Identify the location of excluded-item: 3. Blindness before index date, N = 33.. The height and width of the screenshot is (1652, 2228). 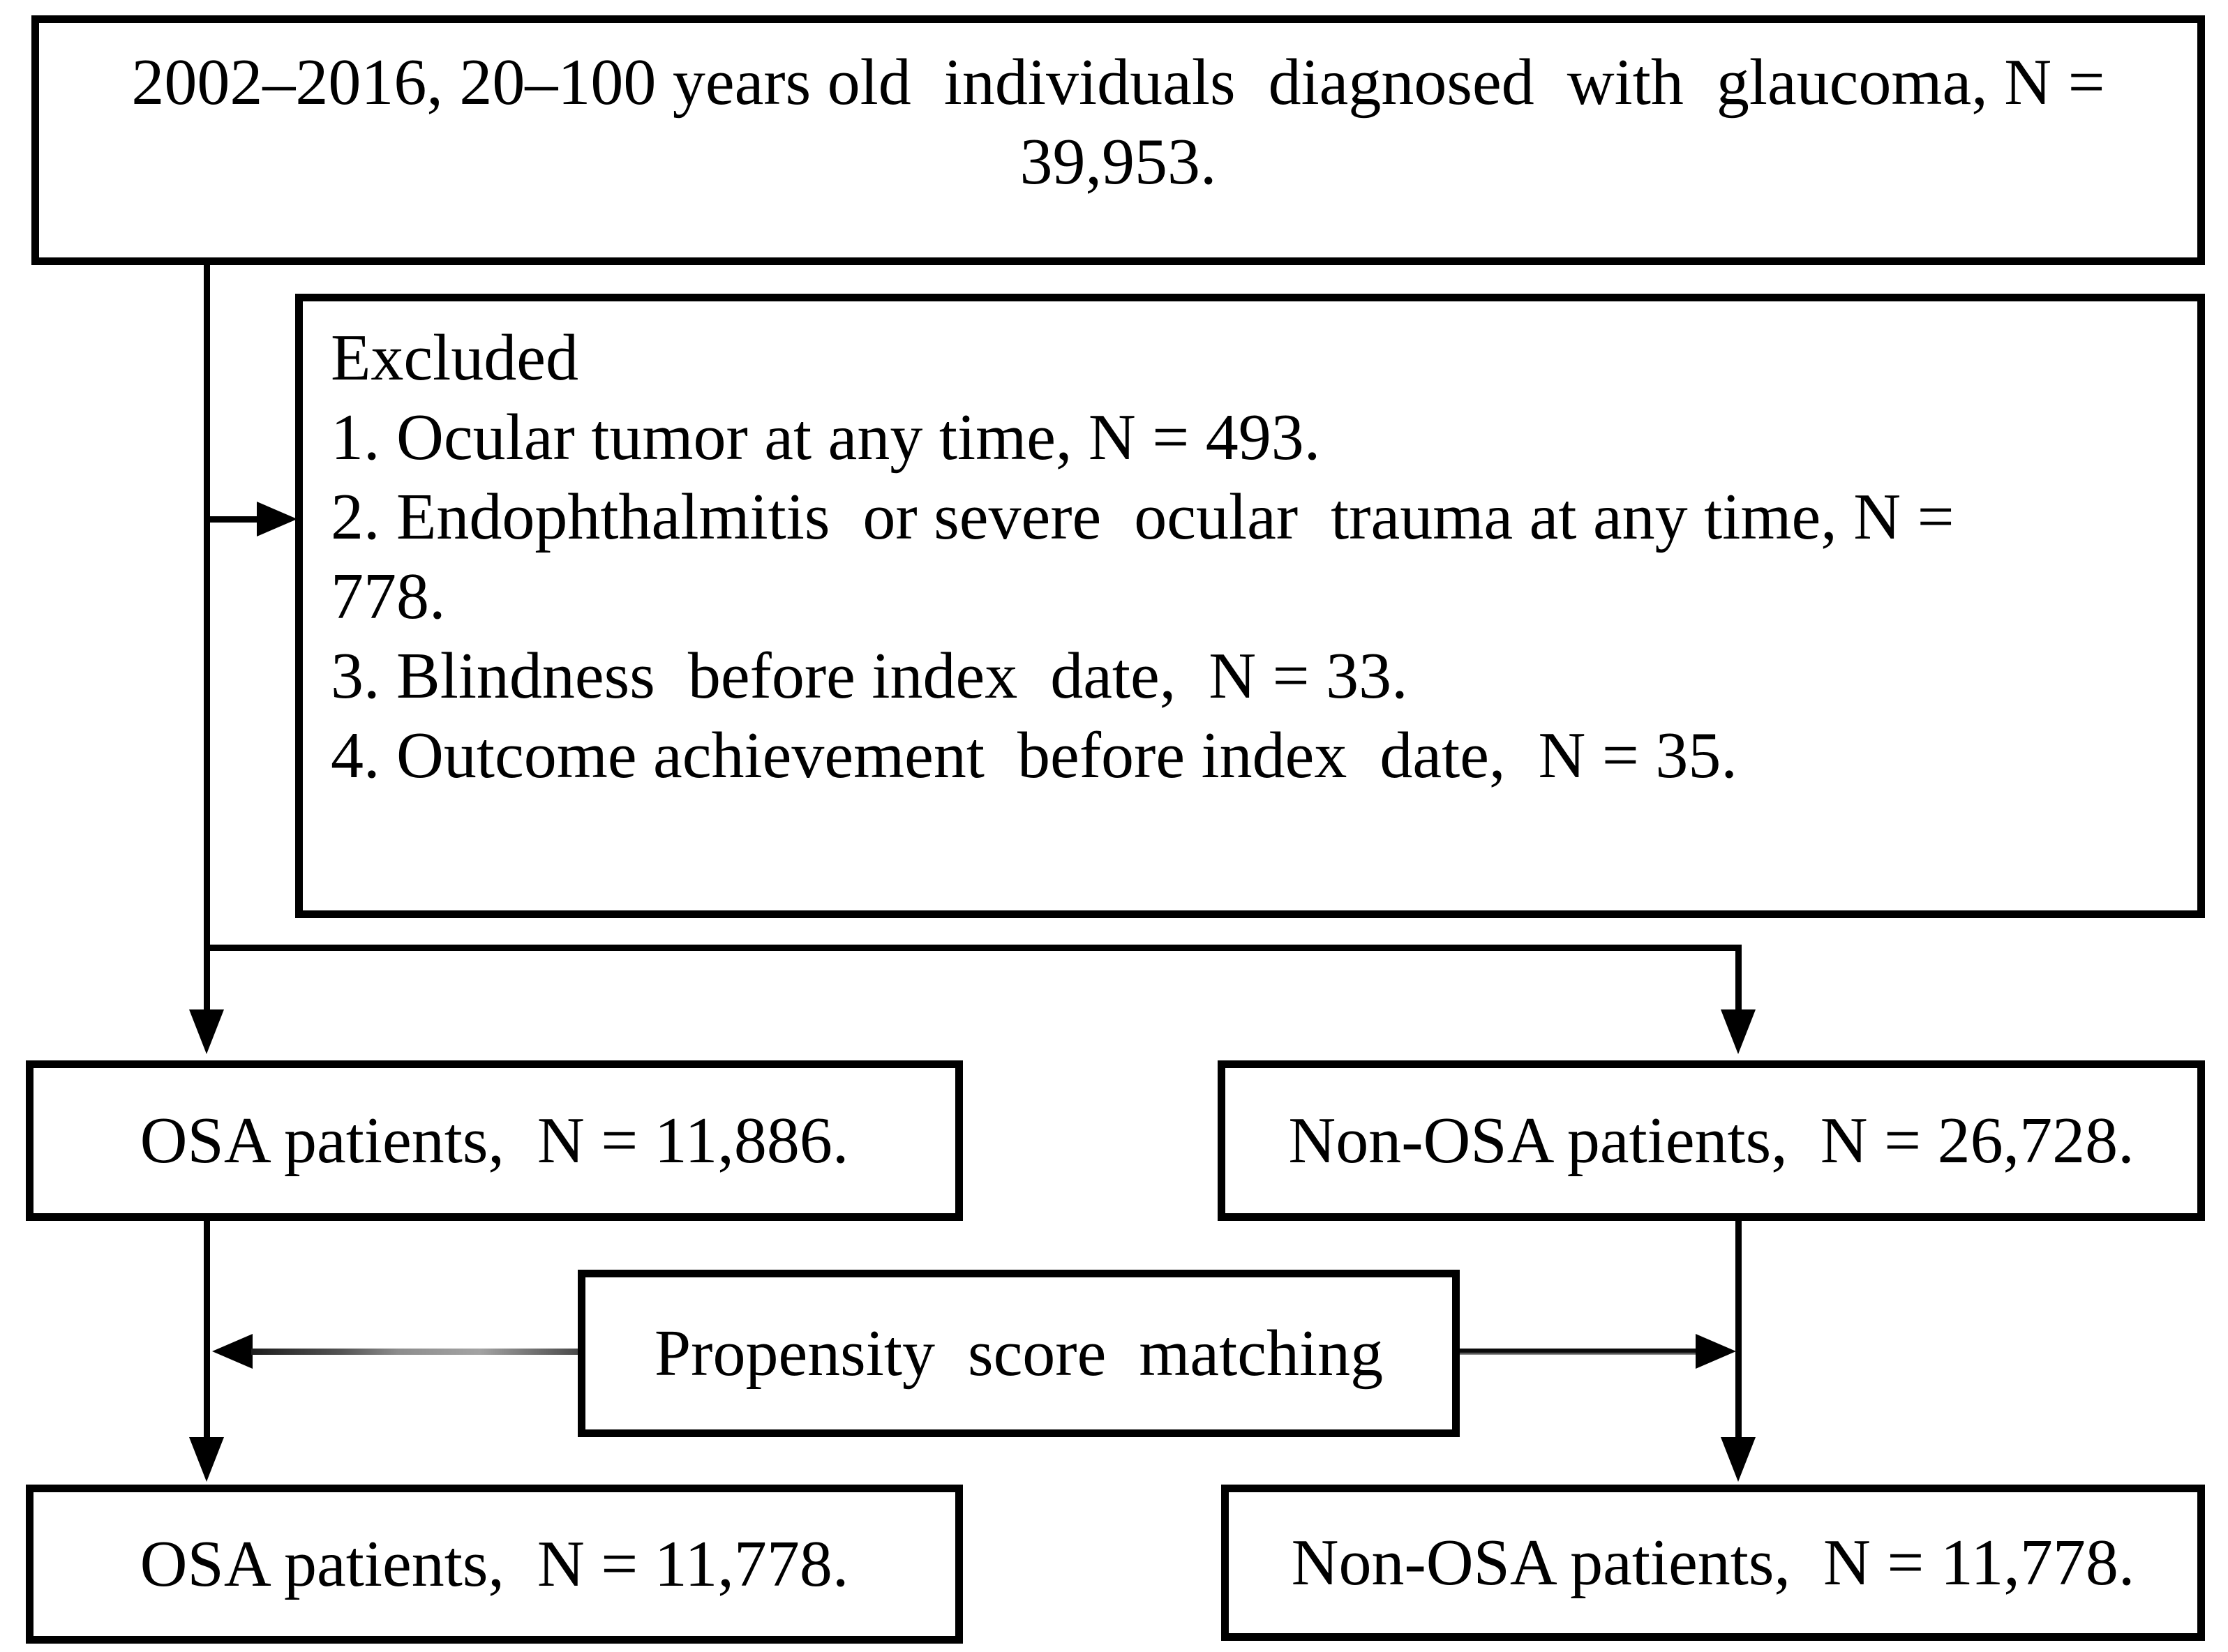
(869, 676).